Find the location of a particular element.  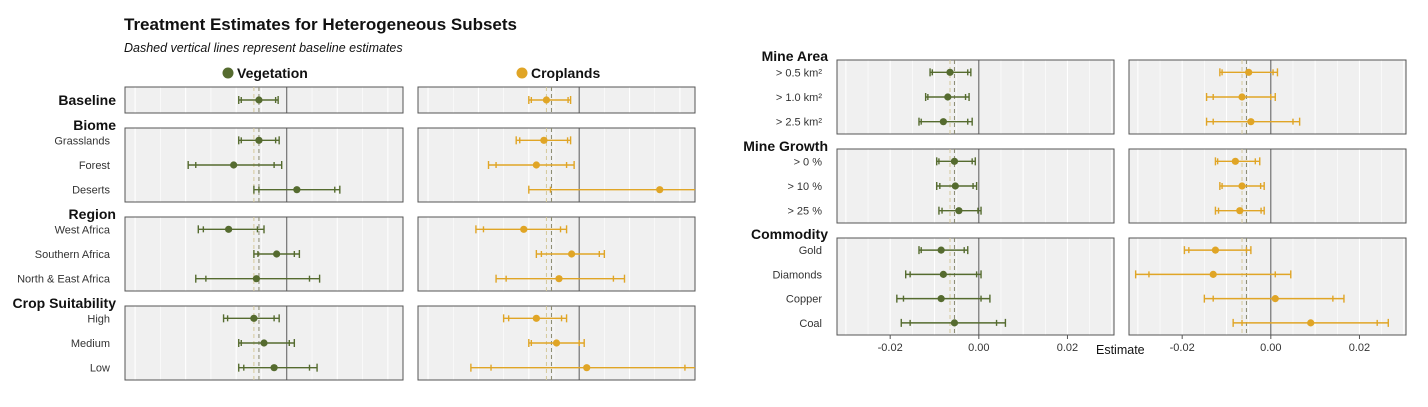

estimate-vegetation-baseline is located at coordinates (258, 100).